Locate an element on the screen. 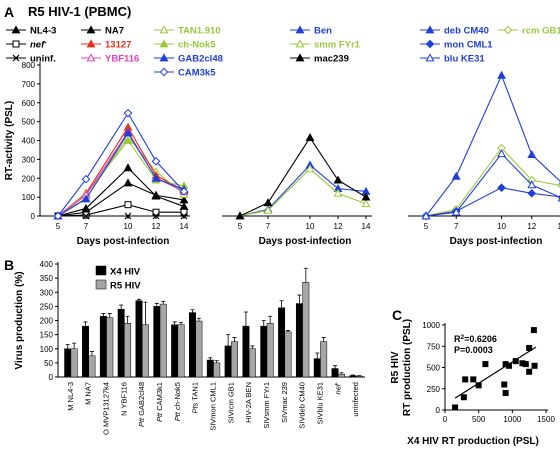 The image size is (560, 454). y-tick-label: 800 is located at coordinates (29, 65).